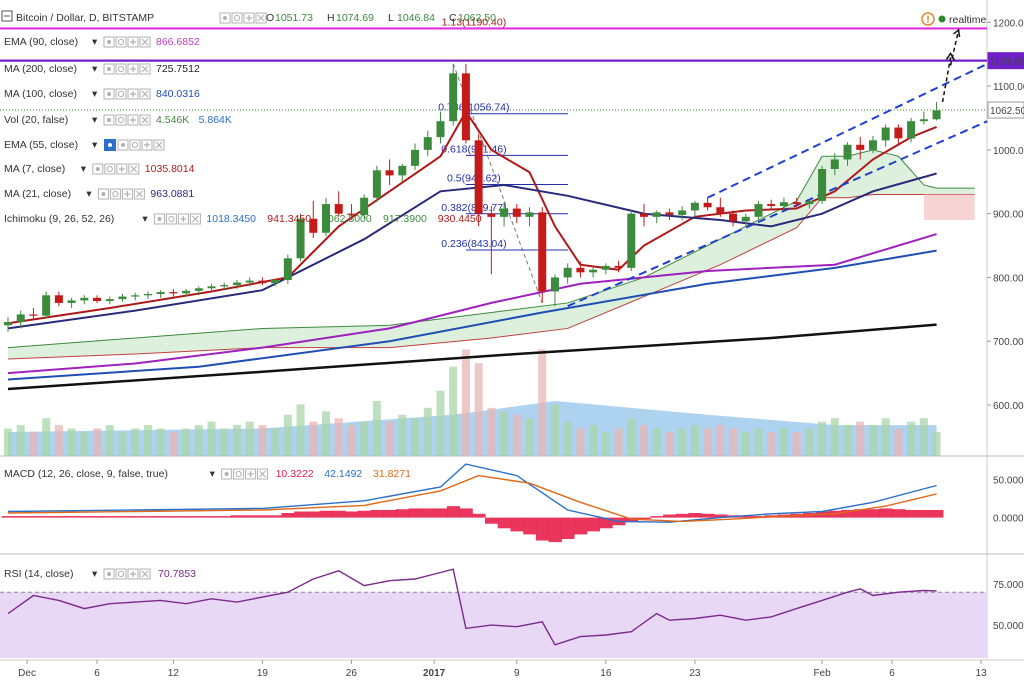 Image resolution: width=1024 pixels, height=682 pixels. I want to click on indicator-row: EMA (90, close) ▾ 866.6852, so click(102, 42).